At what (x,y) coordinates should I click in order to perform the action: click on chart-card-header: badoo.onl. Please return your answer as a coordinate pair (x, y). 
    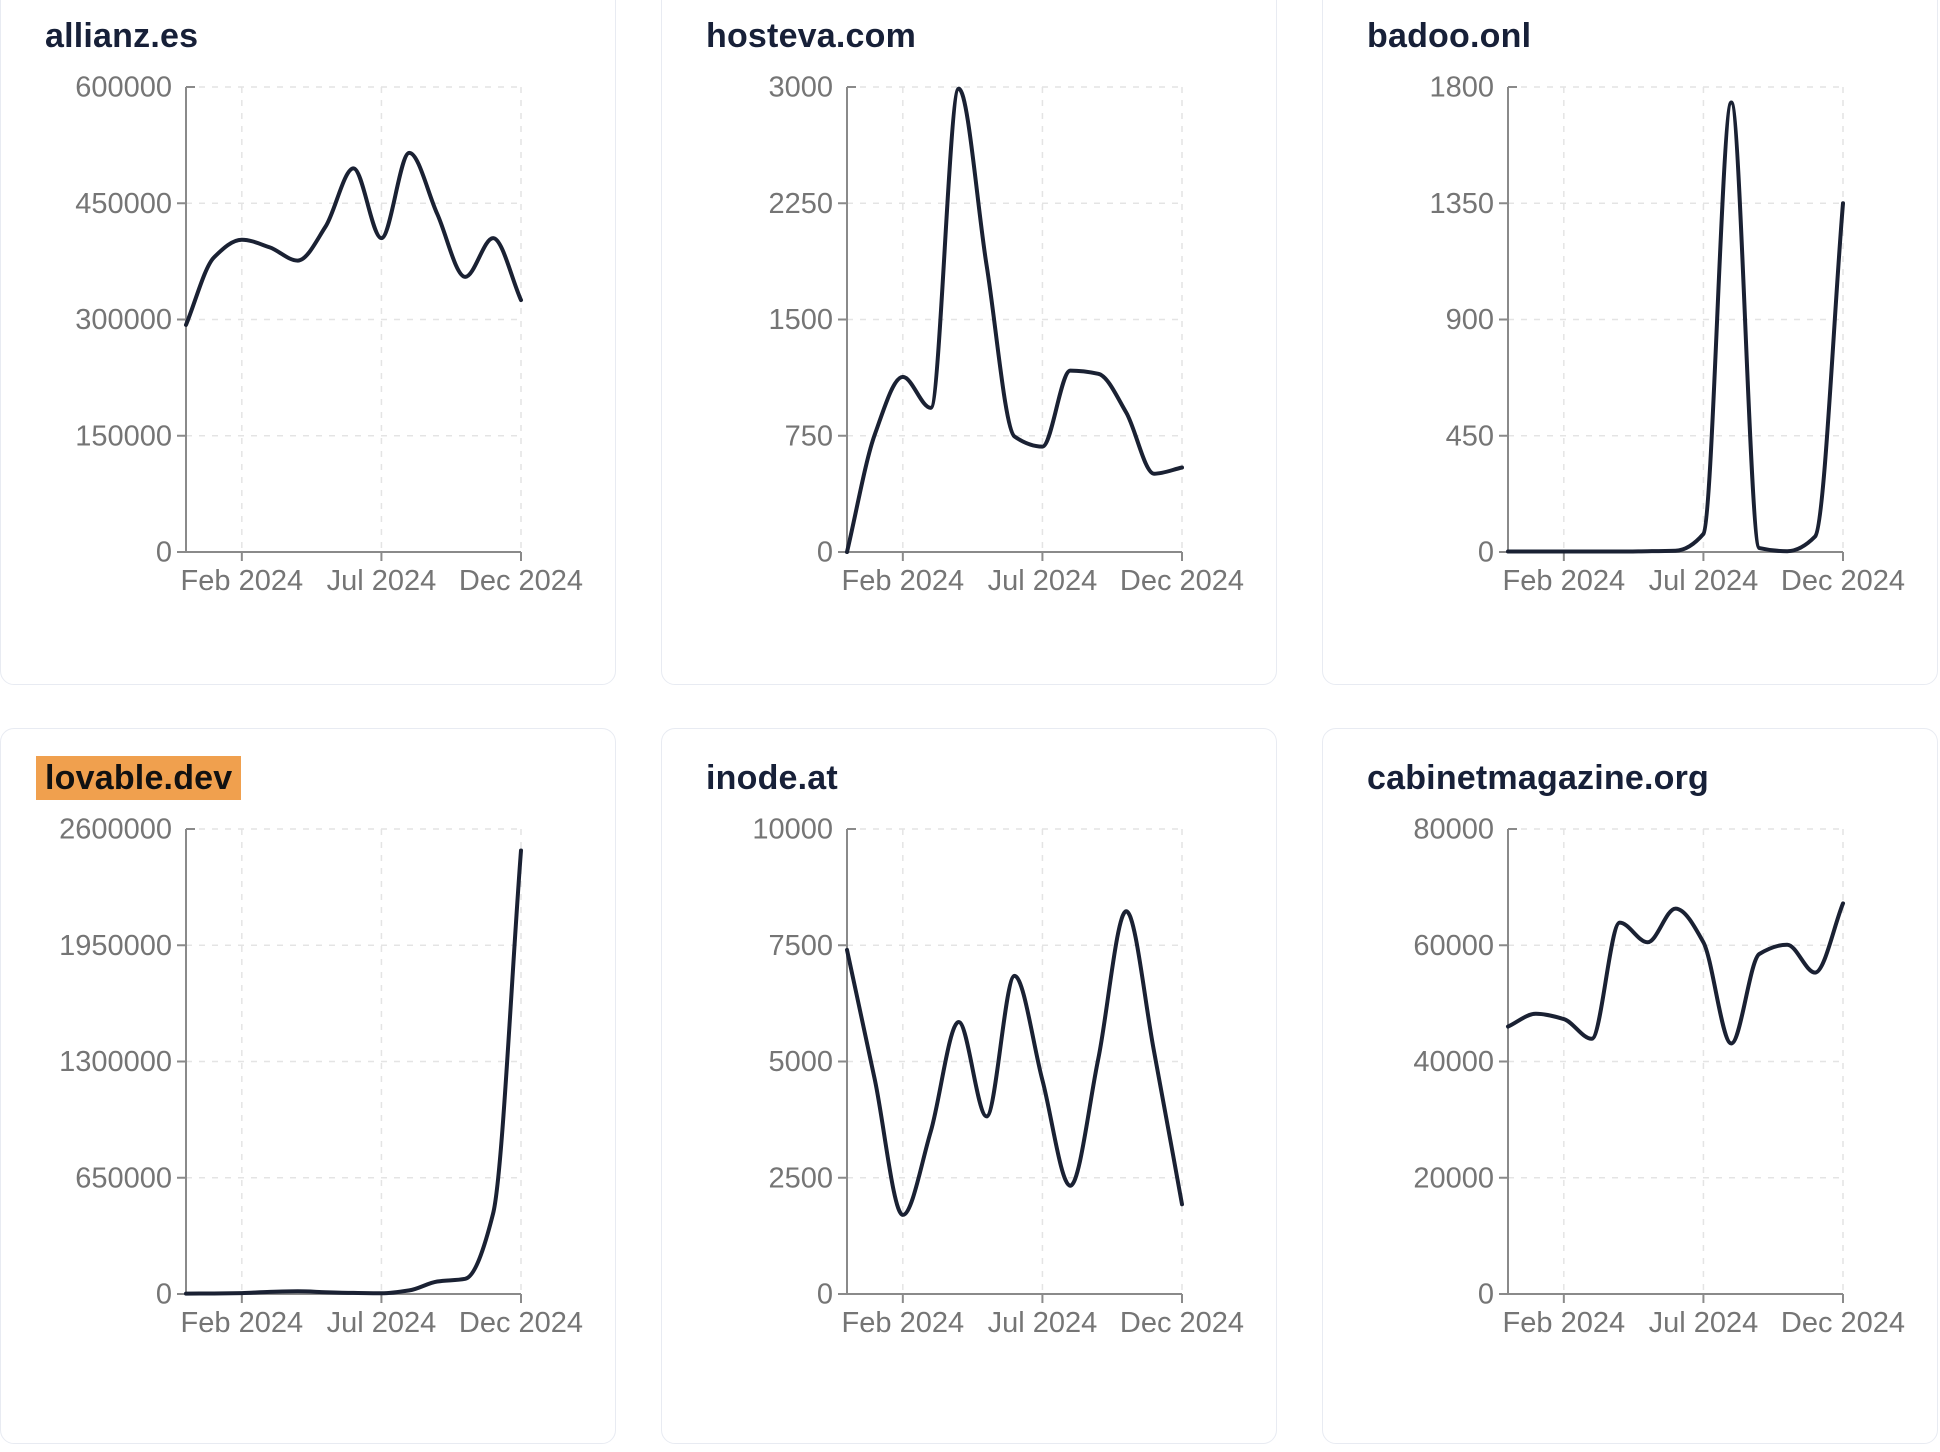
    Looking at the image, I should click on (1630, 28).